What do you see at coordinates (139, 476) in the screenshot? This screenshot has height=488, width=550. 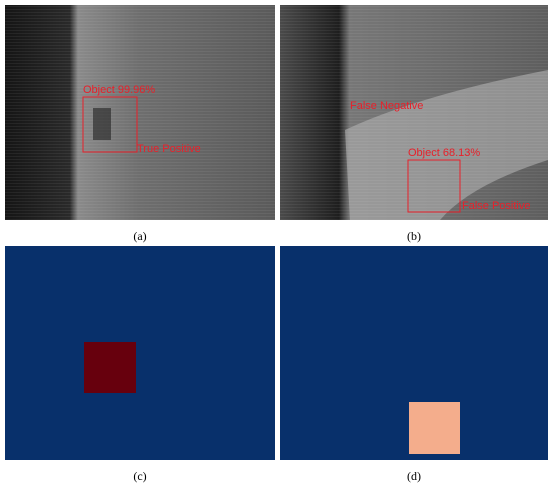 I see `caption: (c)` at bounding box center [139, 476].